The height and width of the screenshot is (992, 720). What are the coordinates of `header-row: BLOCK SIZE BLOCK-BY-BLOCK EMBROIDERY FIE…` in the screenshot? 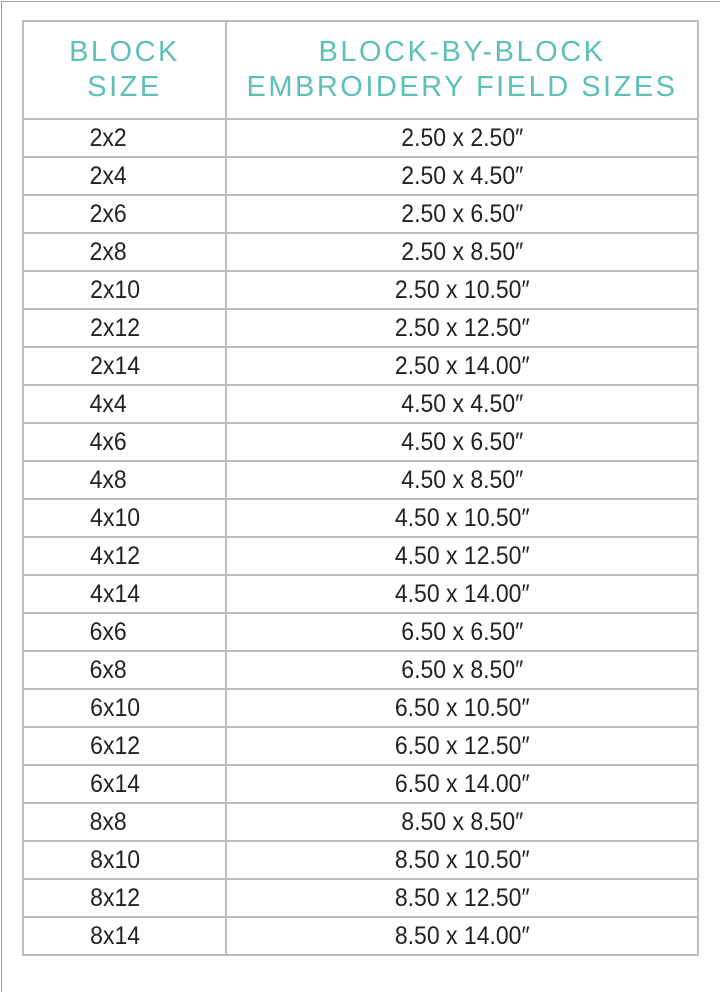 It's located at (360, 70).